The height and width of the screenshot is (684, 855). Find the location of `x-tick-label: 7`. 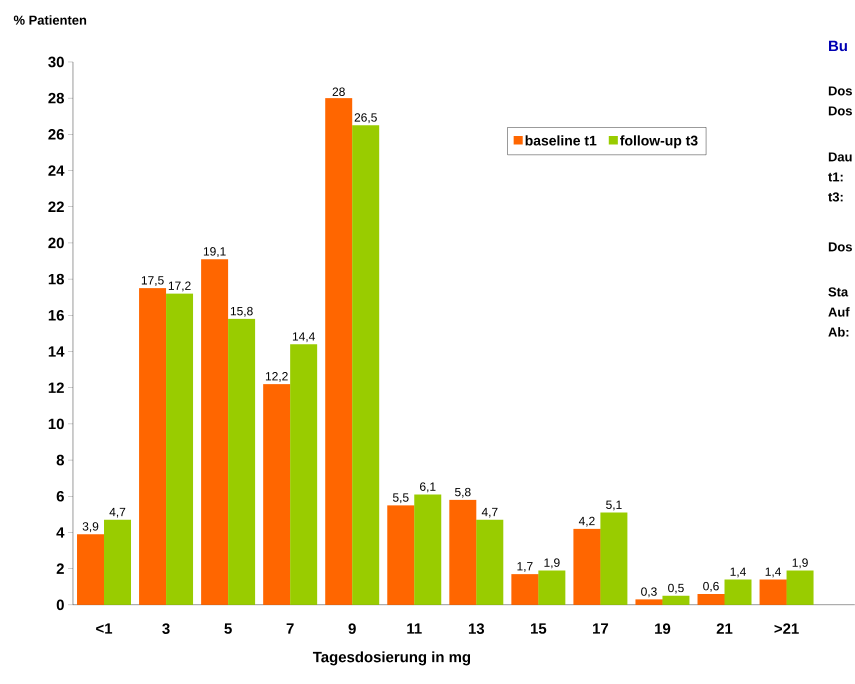

x-tick-label: 7 is located at coordinates (290, 628).